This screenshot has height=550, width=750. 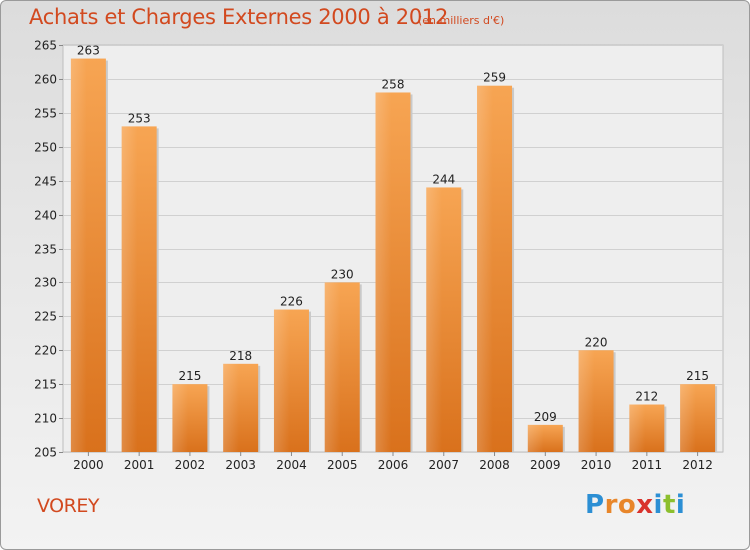 What do you see at coordinates (88, 51) in the screenshot?
I see `data-label: 263` at bounding box center [88, 51].